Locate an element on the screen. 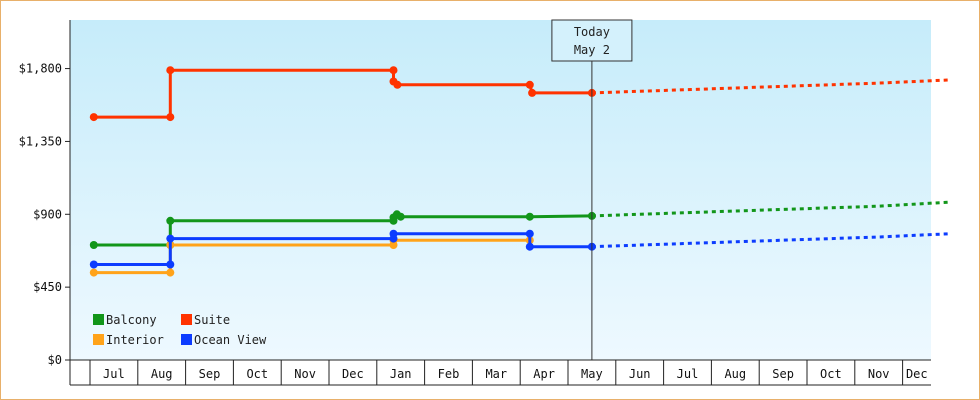 The height and width of the screenshot is (400, 980). legend-label-ocean-view: Ocean View is located at coordinates (230, 340).